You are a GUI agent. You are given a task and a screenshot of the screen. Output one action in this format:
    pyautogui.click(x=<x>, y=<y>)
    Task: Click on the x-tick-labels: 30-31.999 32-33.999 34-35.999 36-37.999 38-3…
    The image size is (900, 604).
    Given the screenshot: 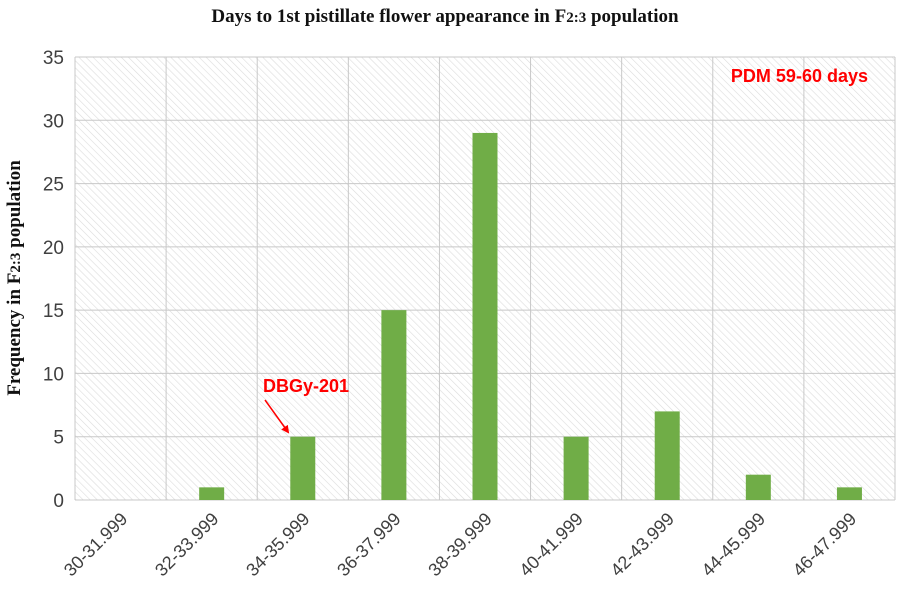 What is the action you would take?
    pyautogui.click(x=460, y=544)
    